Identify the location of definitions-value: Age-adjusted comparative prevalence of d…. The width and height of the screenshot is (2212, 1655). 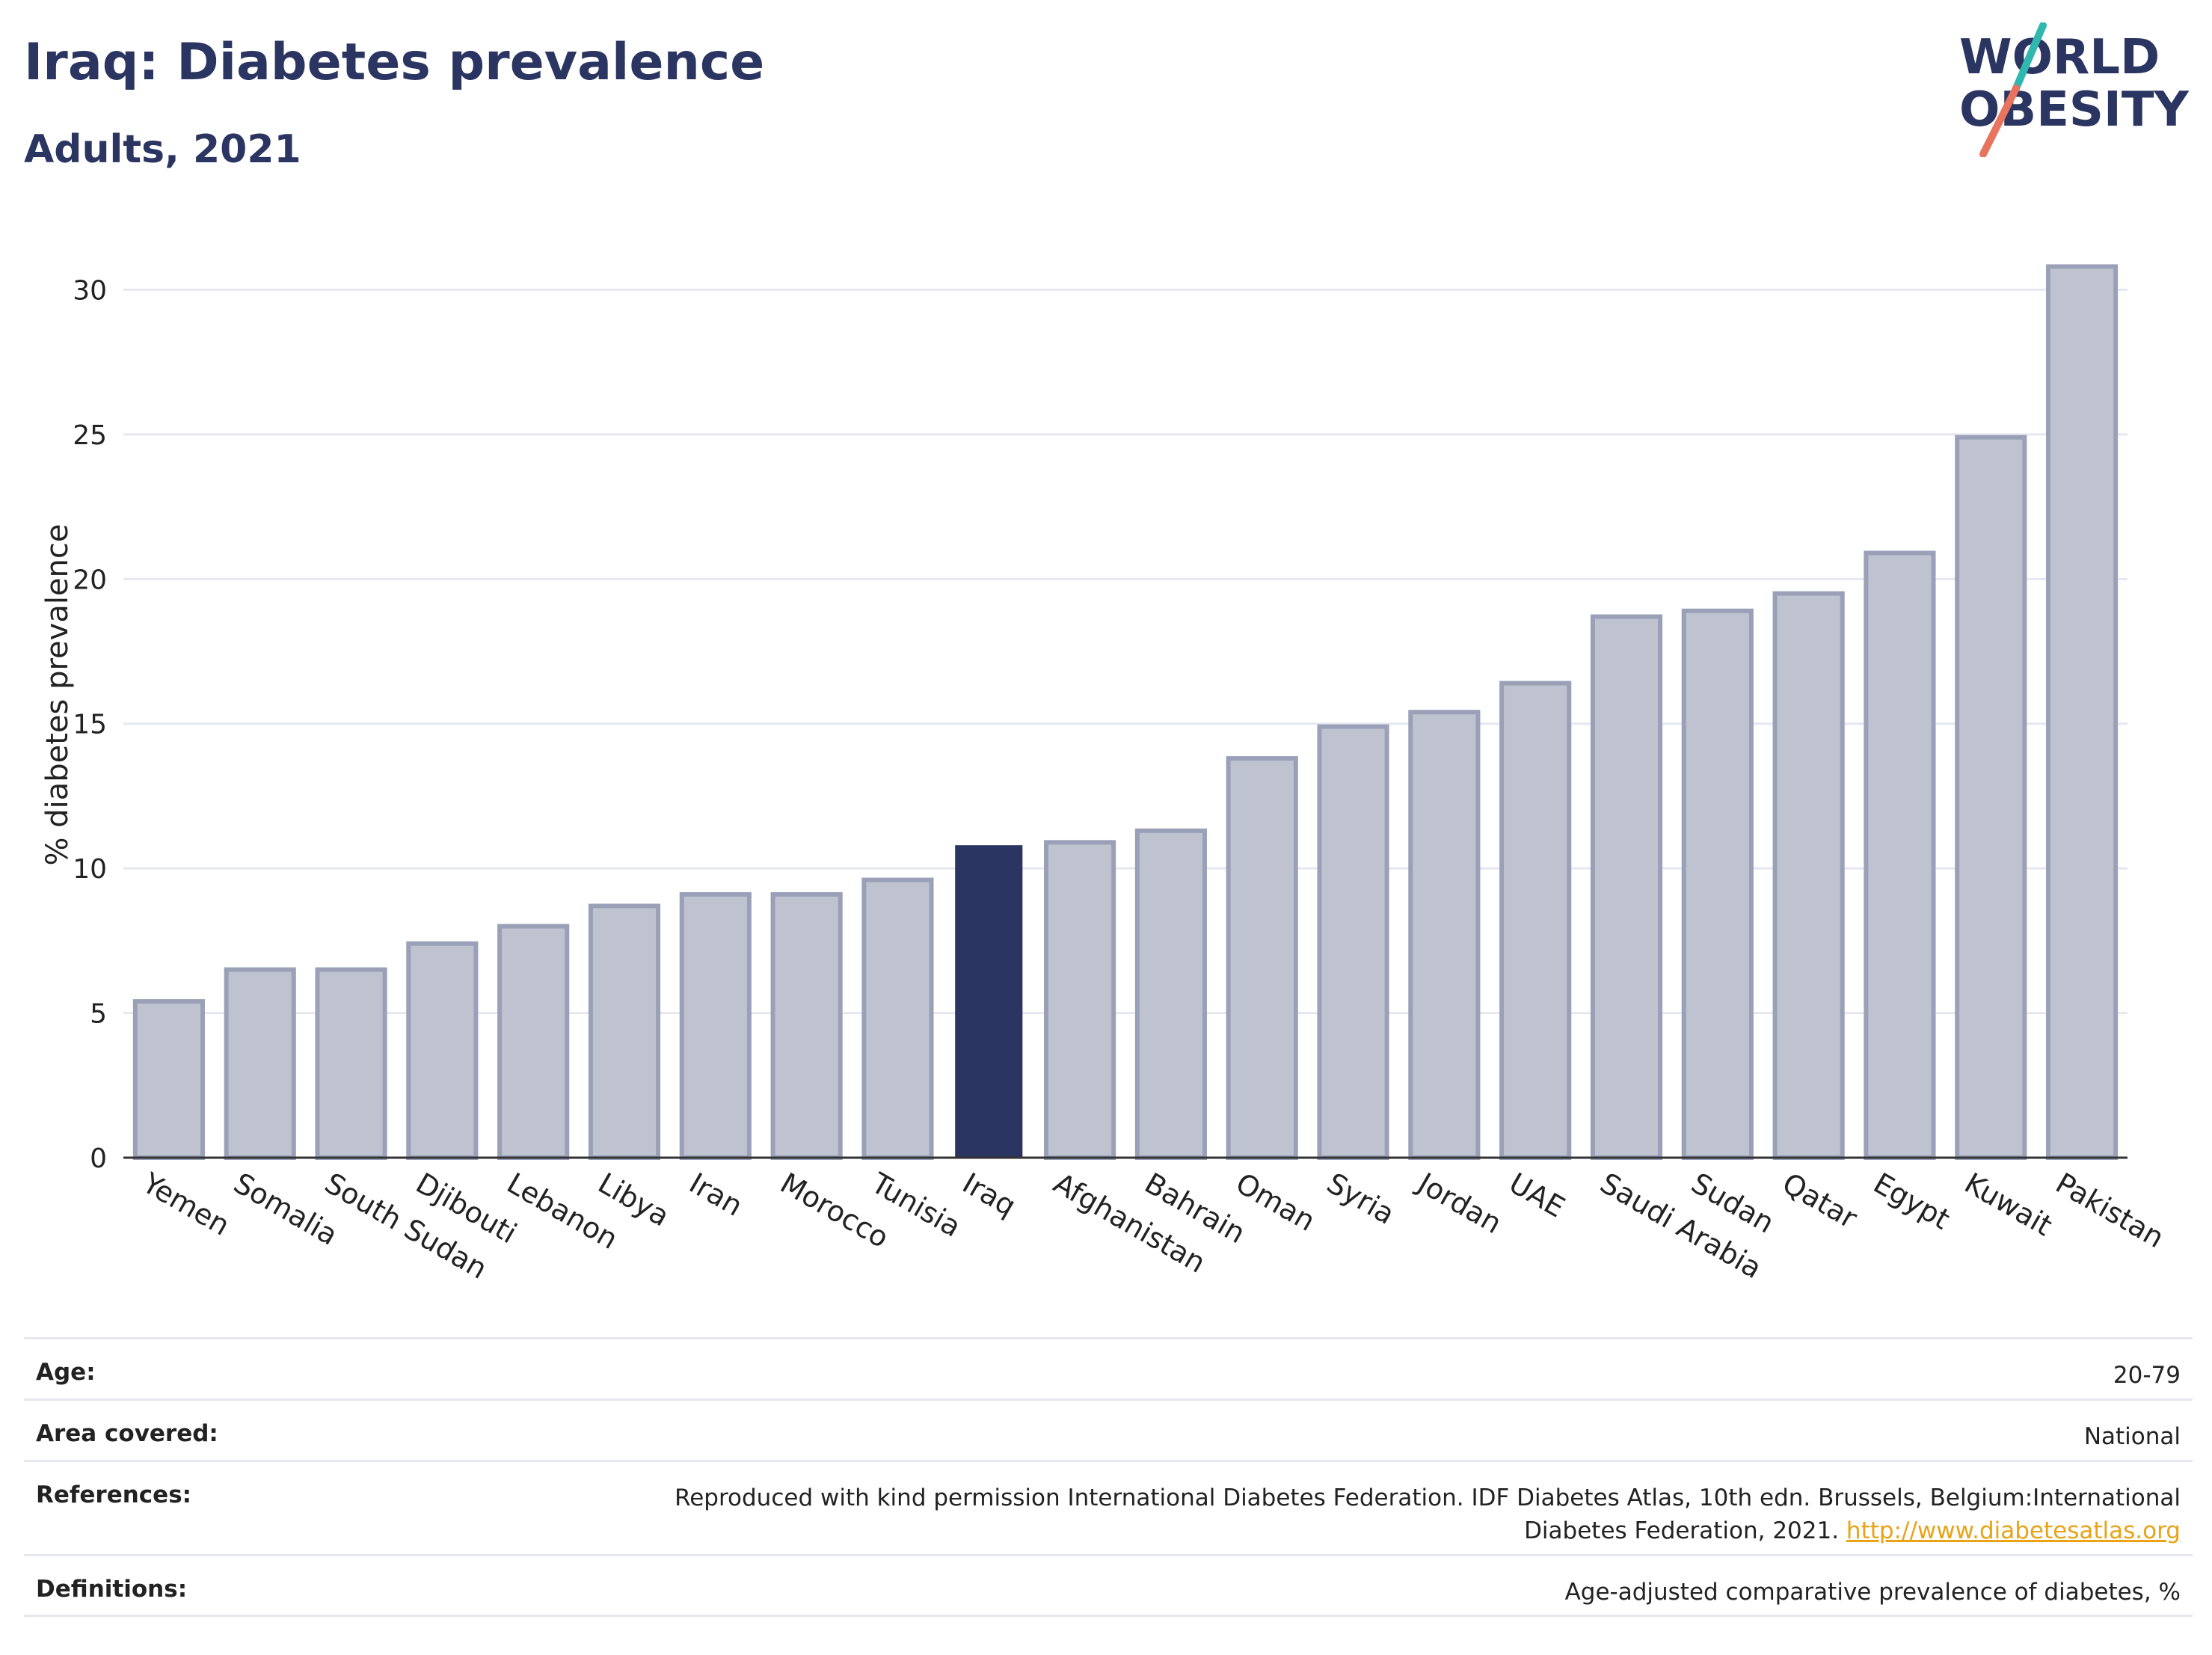
(1872, 1592).